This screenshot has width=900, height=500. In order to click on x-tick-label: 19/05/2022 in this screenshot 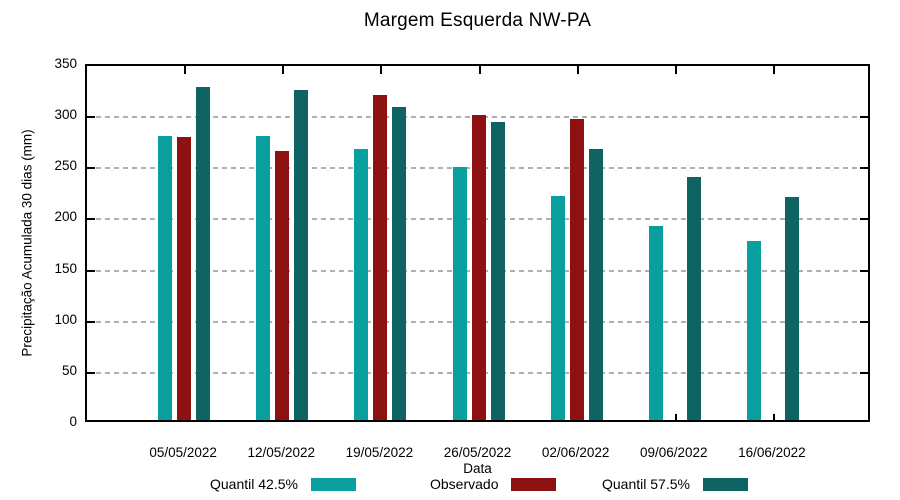, I will do `click(379, 452)`.